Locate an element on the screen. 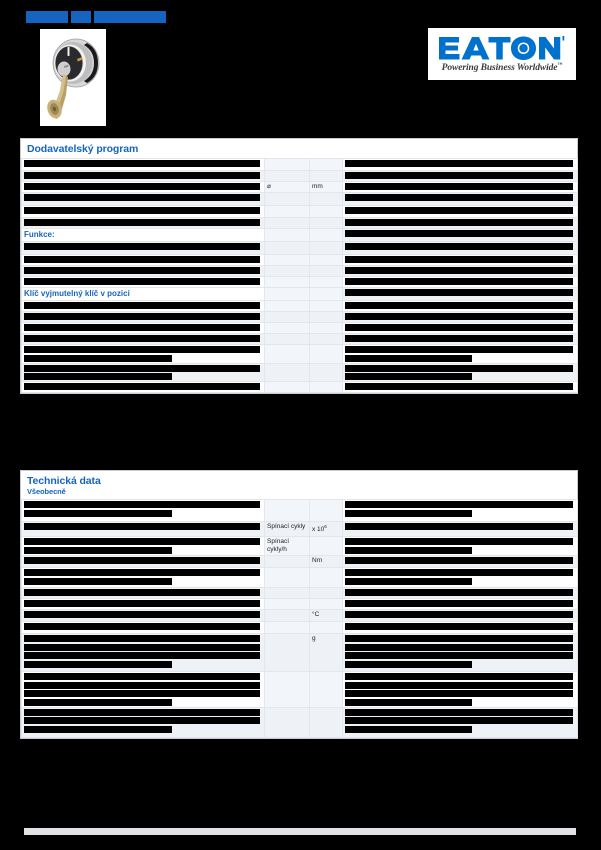 The height and width of the screenshot is (850, 601). document-title-redacted is located at coordinates (96, 16).